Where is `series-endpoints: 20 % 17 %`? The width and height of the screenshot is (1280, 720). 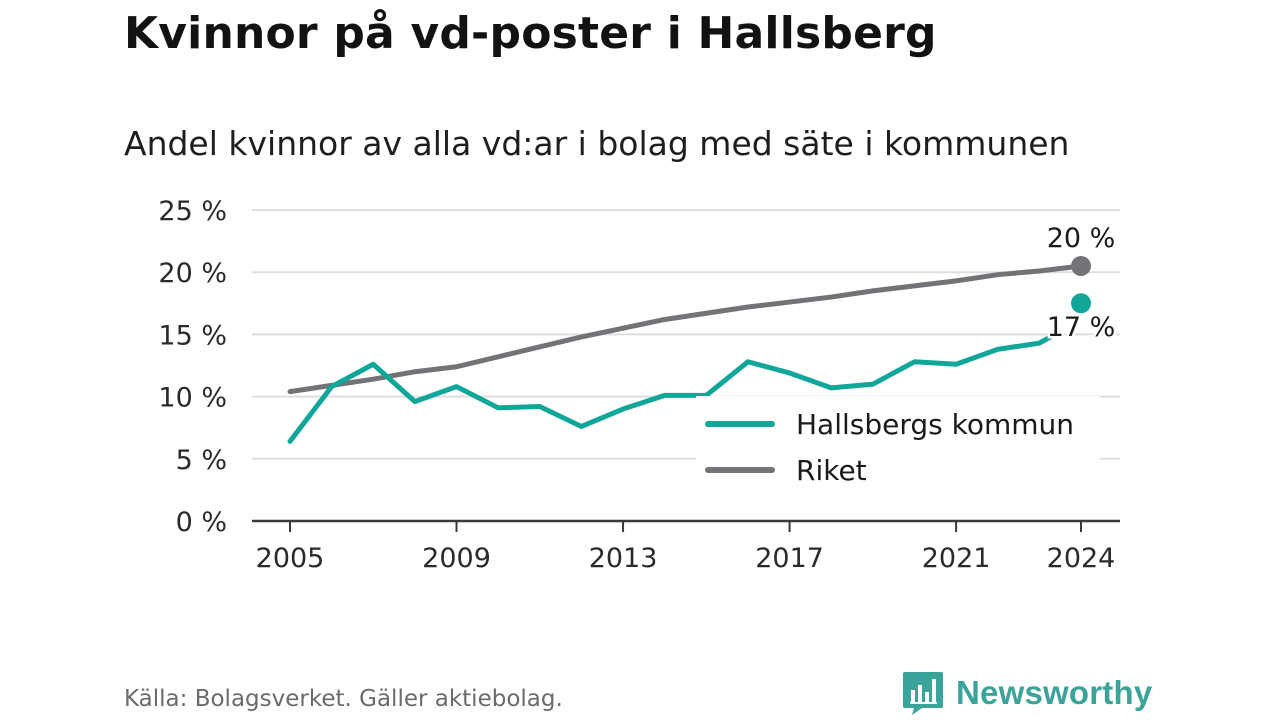 series-endpoints: 20 % 17 % is located at coordinates (1081, 284).